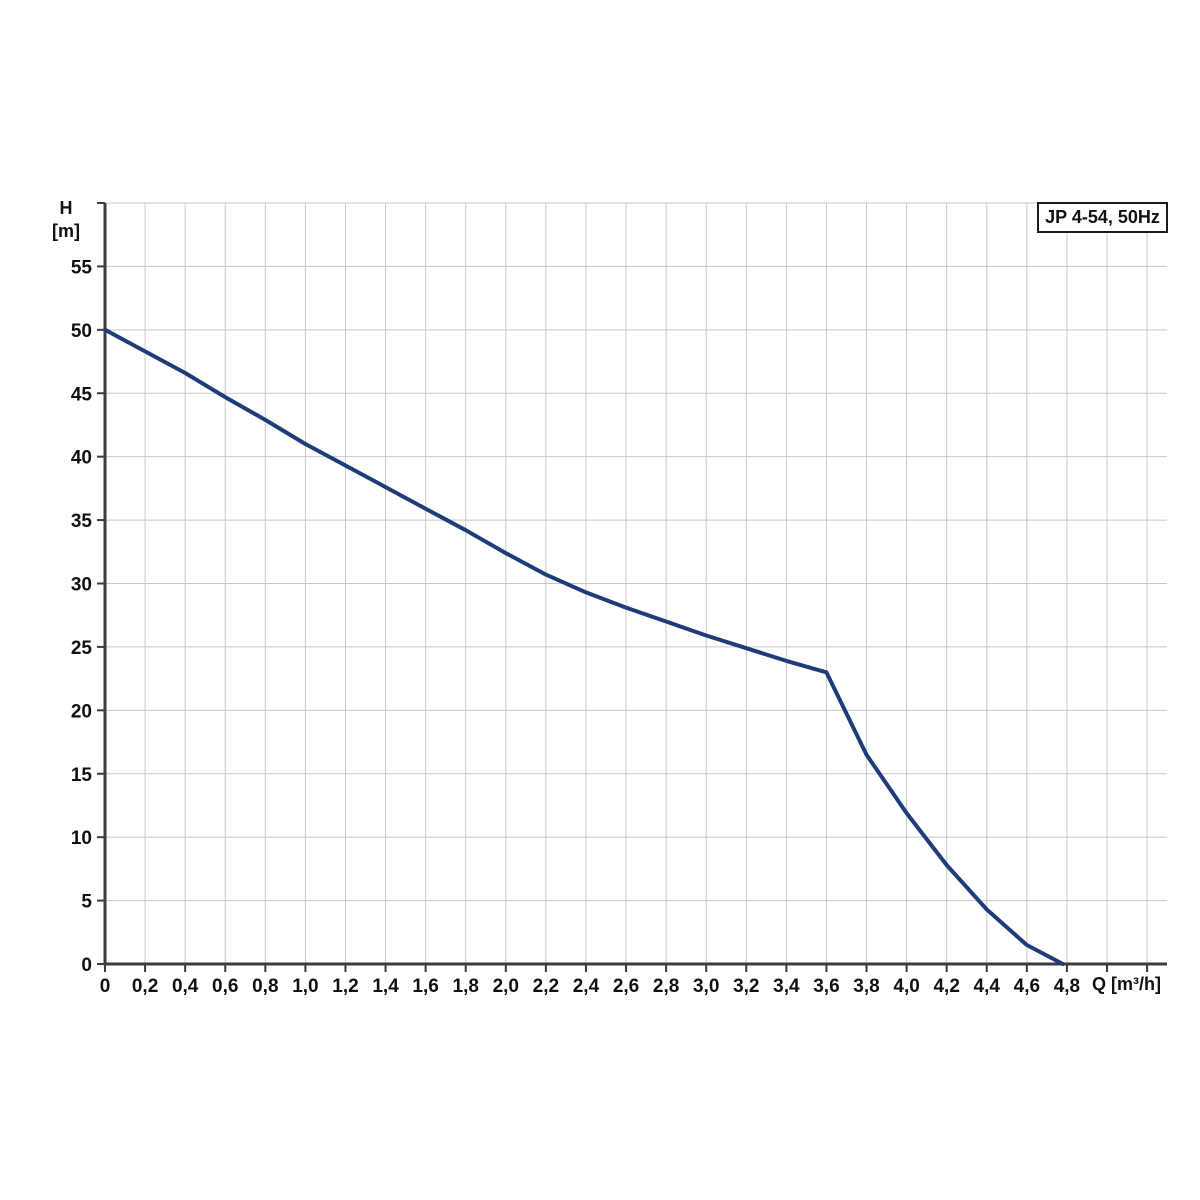 The width and height of the screenshot is (1200, 1200). I want to click on x-tick-label: 1,0, so click(305, 986).